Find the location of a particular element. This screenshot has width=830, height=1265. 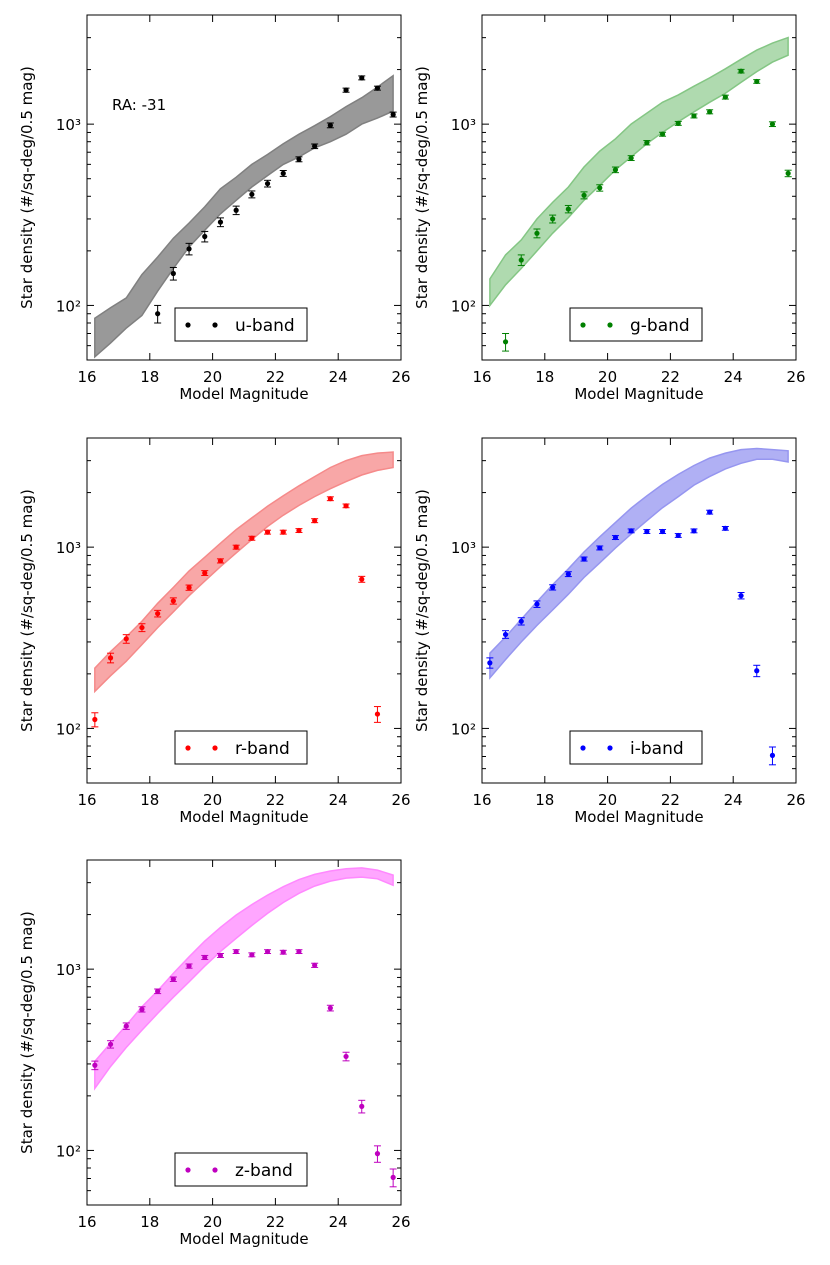

x-tick-label: 24 is located at coordinates (733, 377).